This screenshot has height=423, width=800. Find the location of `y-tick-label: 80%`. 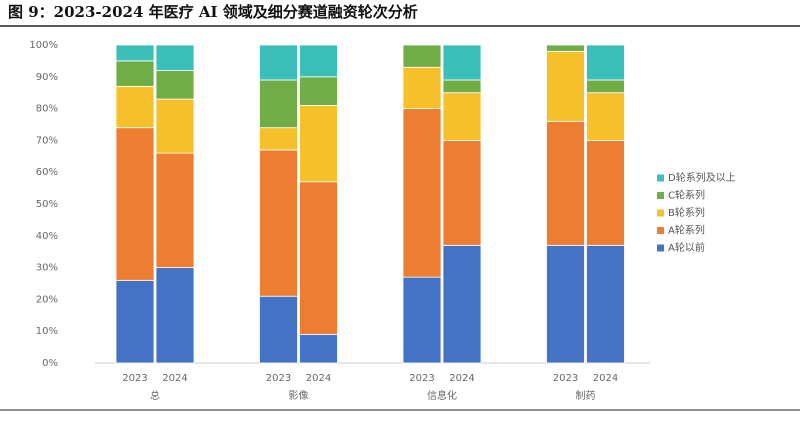

y-tick-label: 80% is located at coordinates (47, 109).